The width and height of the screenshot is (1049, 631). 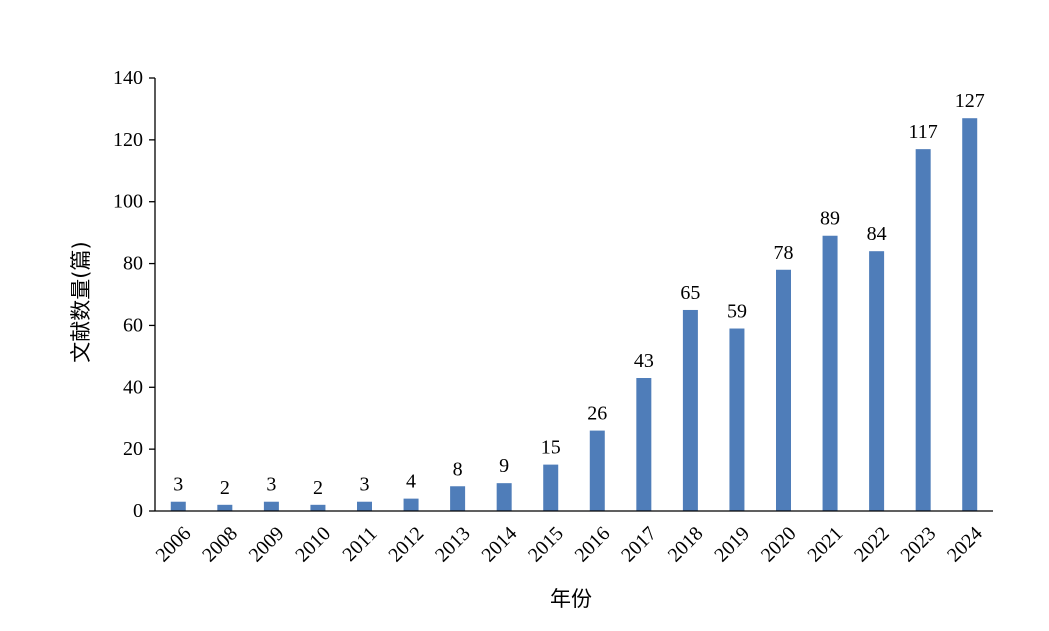 What do you see at coordinates (458, 469) in the screenshot?
I see `data-label-2013: 8` at bounding box center [458, 469].